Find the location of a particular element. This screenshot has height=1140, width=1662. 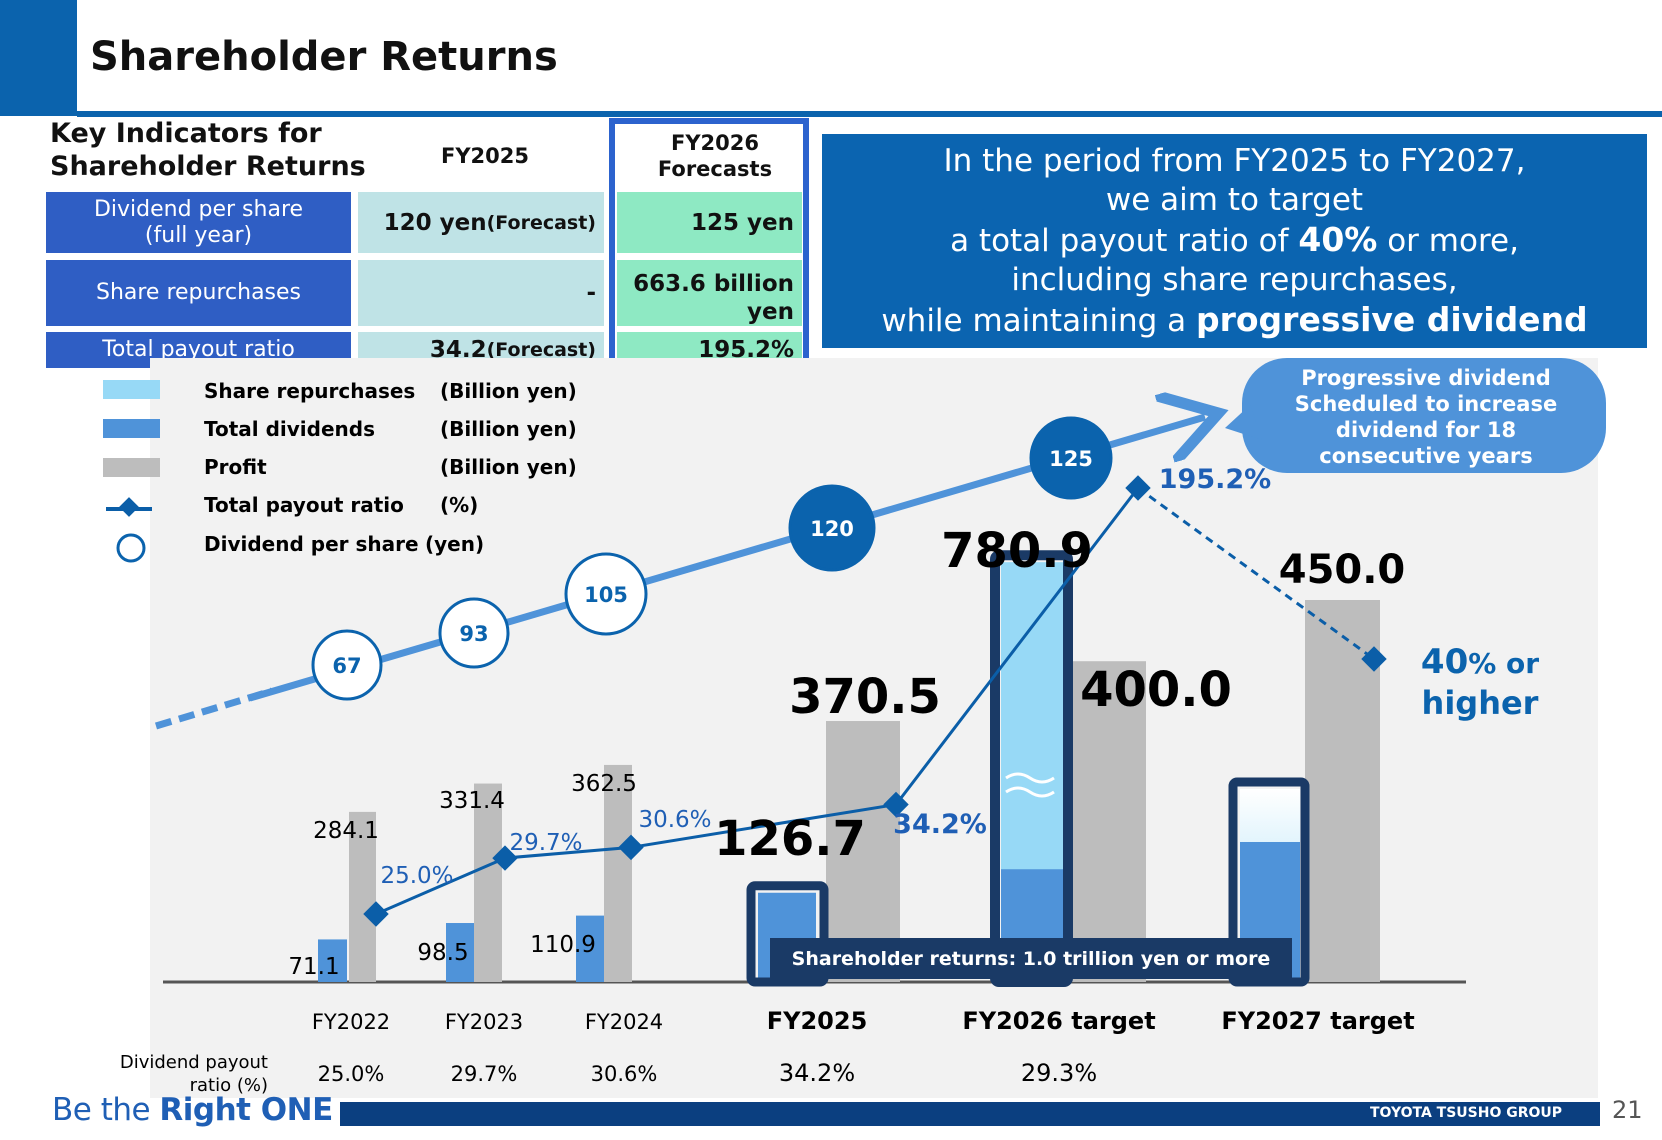

ratio-value-FY2026 target: 195.2% is located at coordinates (1215, 479).